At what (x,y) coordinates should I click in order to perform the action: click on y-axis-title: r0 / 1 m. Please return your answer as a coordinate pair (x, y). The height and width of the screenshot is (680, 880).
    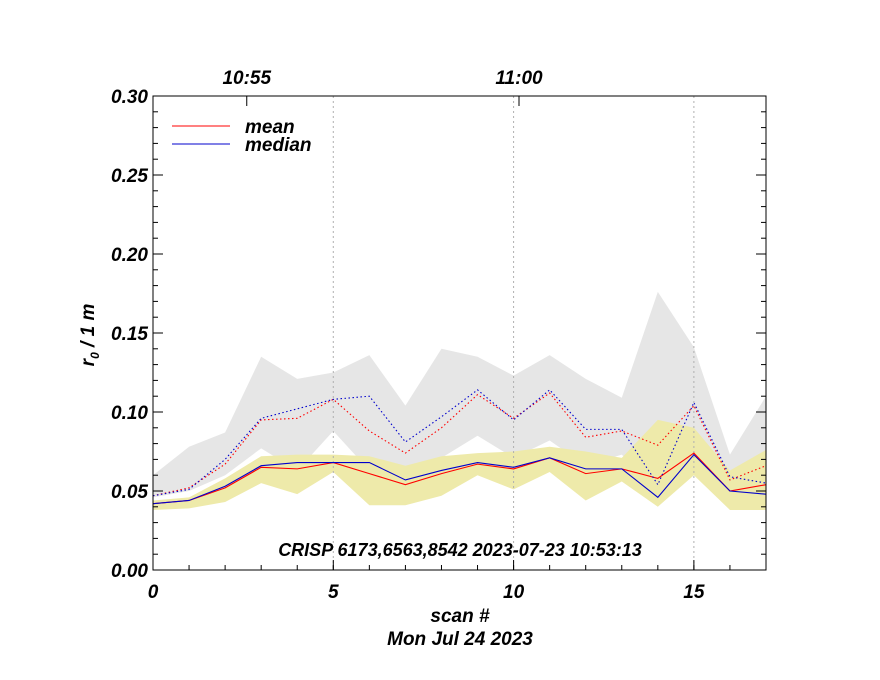
    Looking at the image, I should click on (90, 335).